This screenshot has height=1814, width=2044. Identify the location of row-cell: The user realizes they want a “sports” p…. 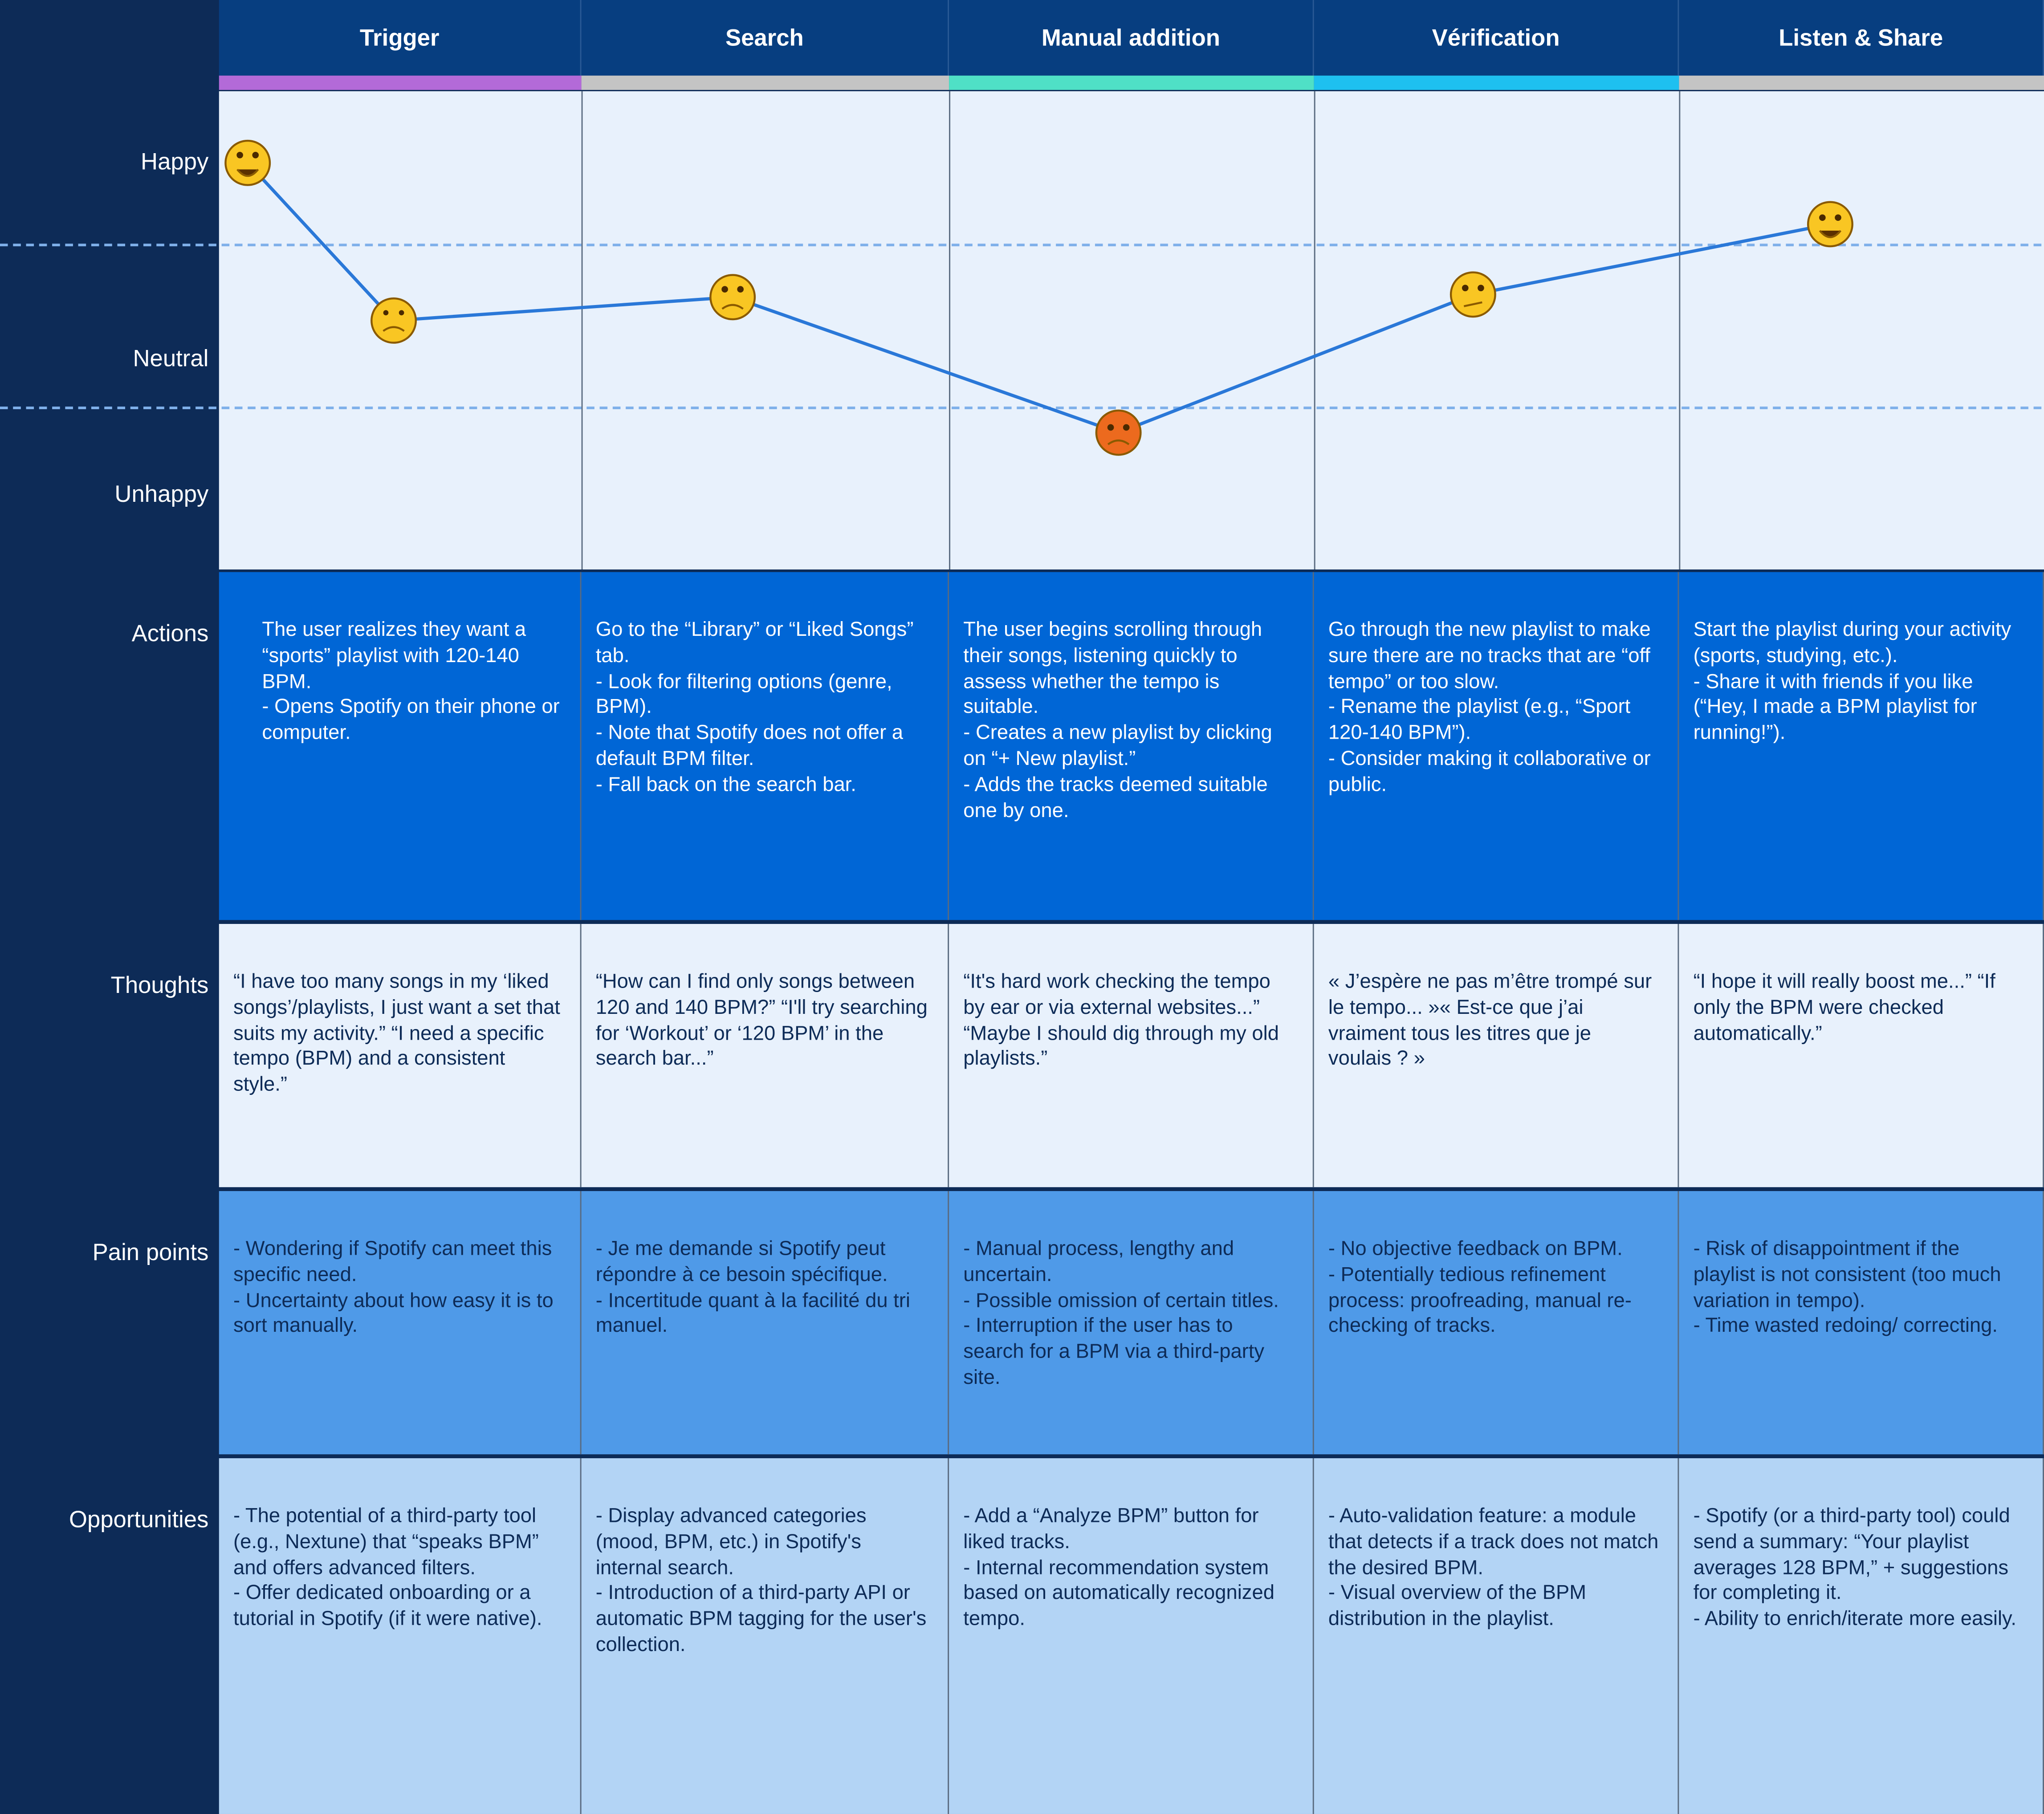
(401, 746).